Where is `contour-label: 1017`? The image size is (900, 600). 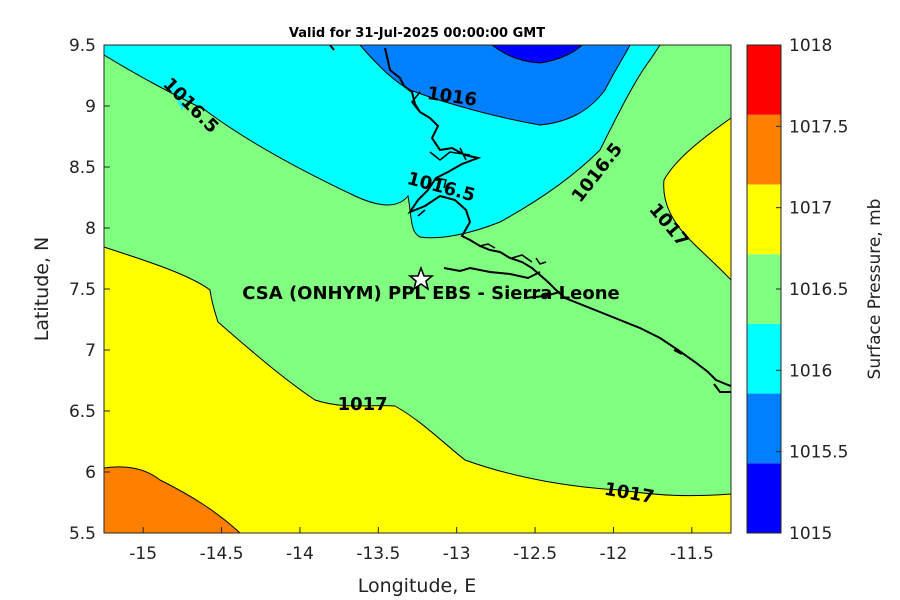 contour-label: 1017 is located at coordinates (363, 404).